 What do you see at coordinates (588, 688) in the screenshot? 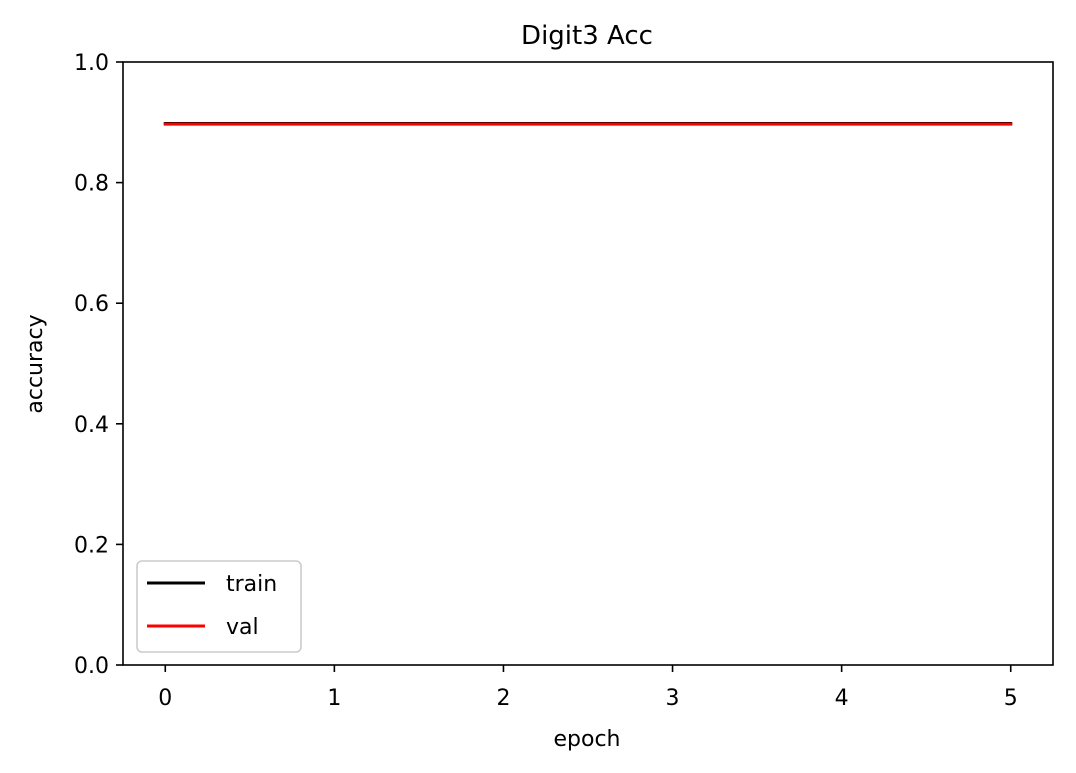
I see `x-axis-ticks: 0 1 2 3 4 5` at bounding box center [588, 688].